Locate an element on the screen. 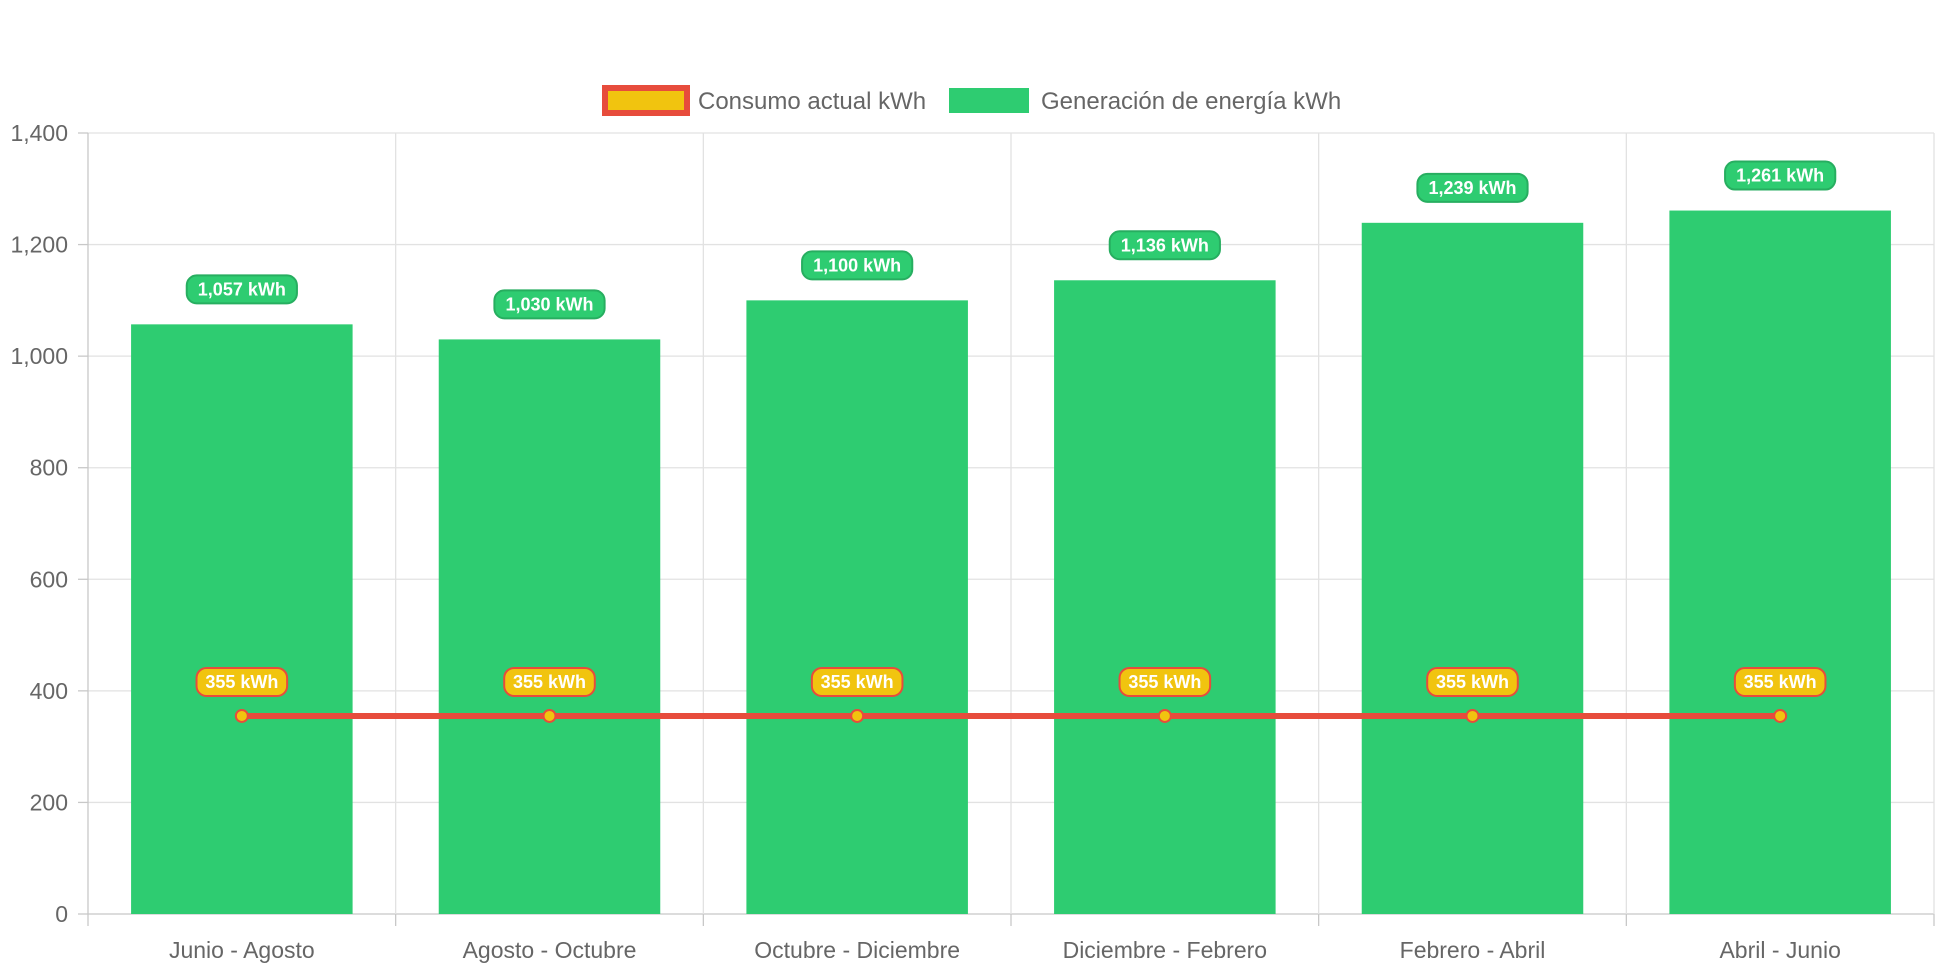 Image resolution: width=1942 pixels, height=975 pixels. x-tick-label: Febrero - Abril is located at coordinates (1473, 950).